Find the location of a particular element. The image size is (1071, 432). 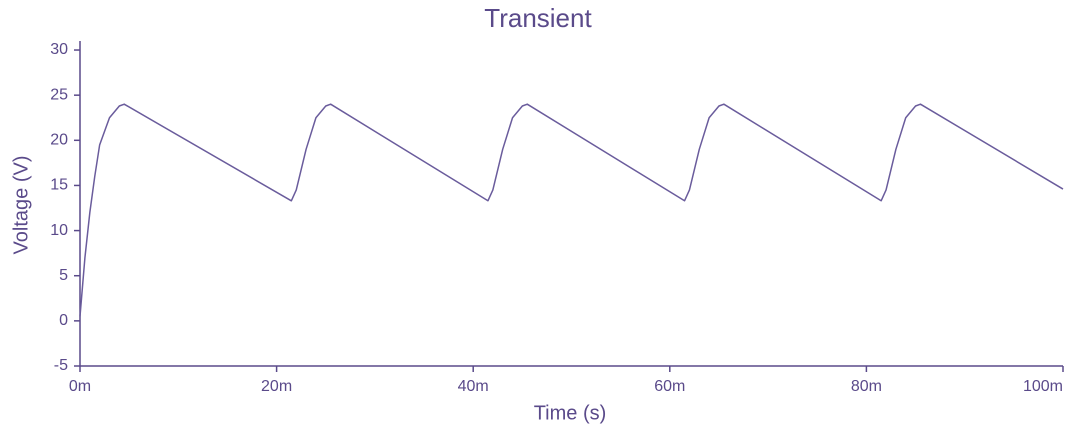

x-tick-label: 100m is located at coordinates (1043, 386).